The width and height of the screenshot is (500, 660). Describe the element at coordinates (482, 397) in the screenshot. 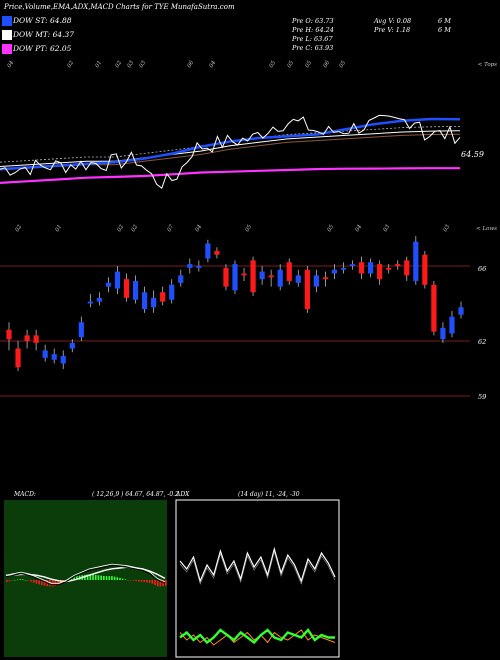

I see `price-level-59: 59` at that location.